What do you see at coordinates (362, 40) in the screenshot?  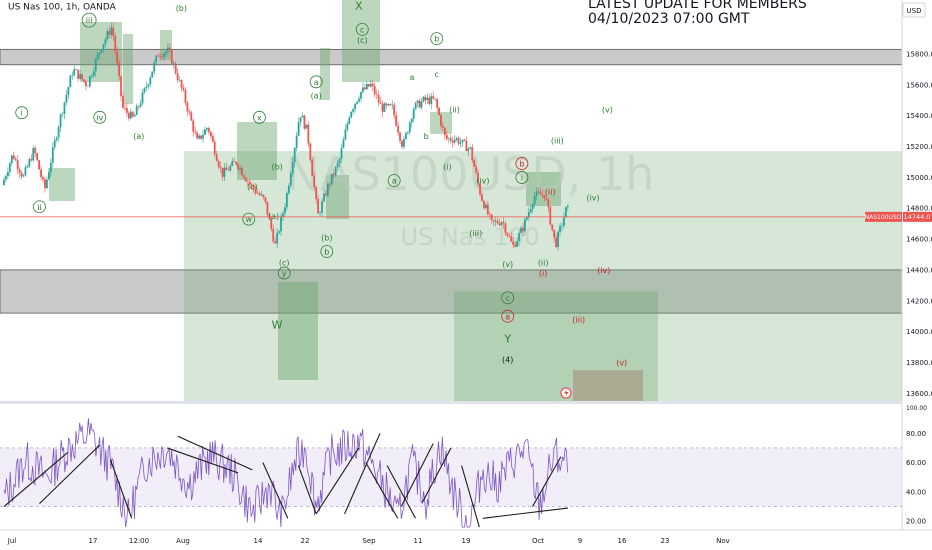 I see `wave-label-text: (c)` at bounding box center [362, 40].